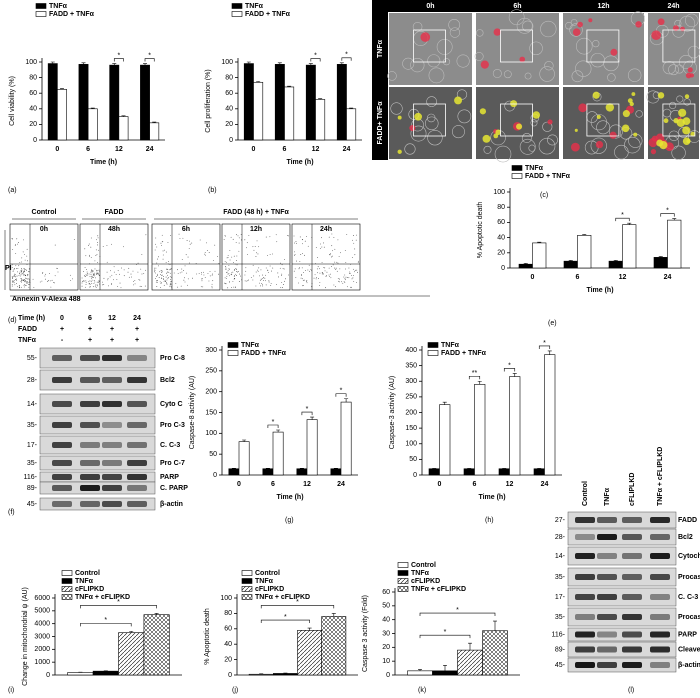 The height and width of the screenshot is (698, 700). I want to click on flow-plot-label: 0h, so click(44, 229).